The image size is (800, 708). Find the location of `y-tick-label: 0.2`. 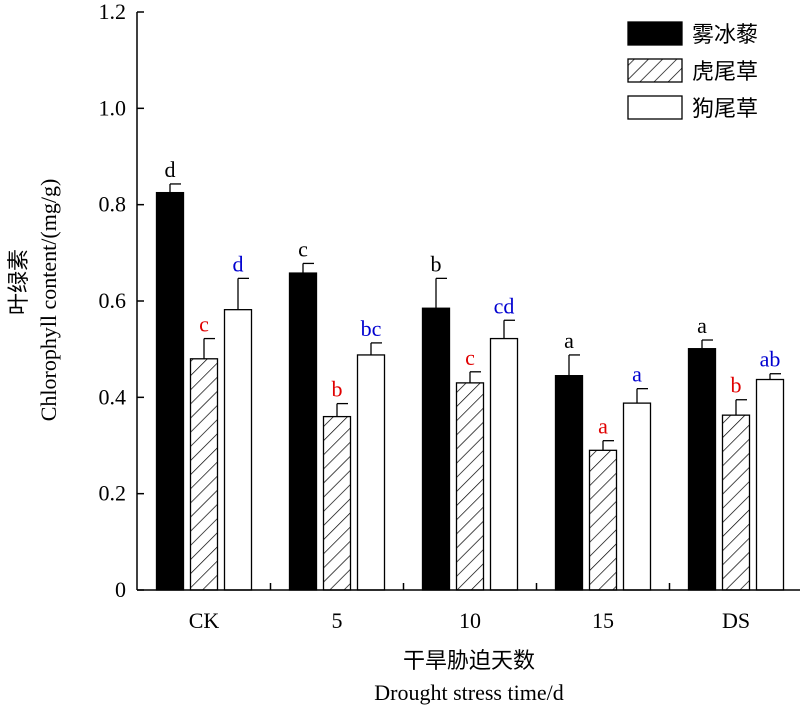

y-tick-label: 0.2 is located at coordinates (113, 493).